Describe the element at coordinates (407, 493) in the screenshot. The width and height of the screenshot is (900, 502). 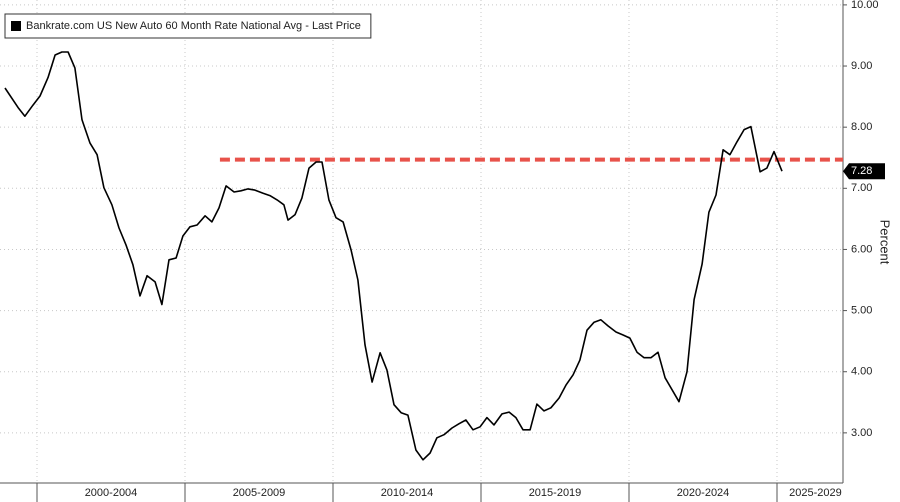
I see `x-tick-label: 2010-2014` at that location.